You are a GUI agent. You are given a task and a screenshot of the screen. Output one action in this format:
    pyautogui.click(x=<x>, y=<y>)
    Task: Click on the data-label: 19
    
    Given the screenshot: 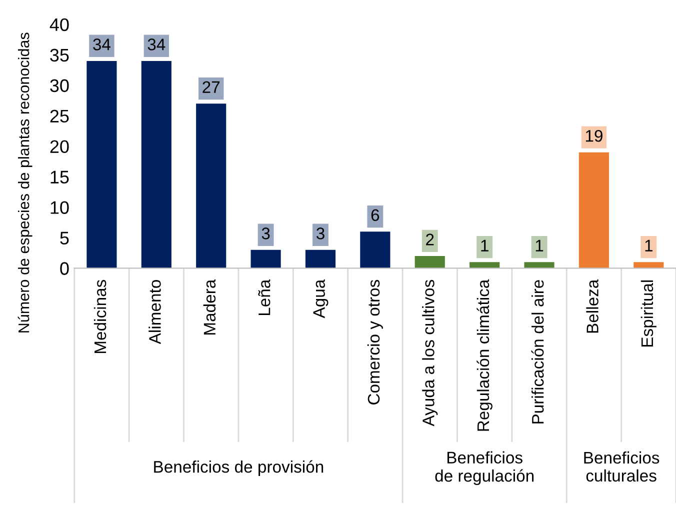 What is the action you would take?
    pyautogui.click(x=594, y=136)
    